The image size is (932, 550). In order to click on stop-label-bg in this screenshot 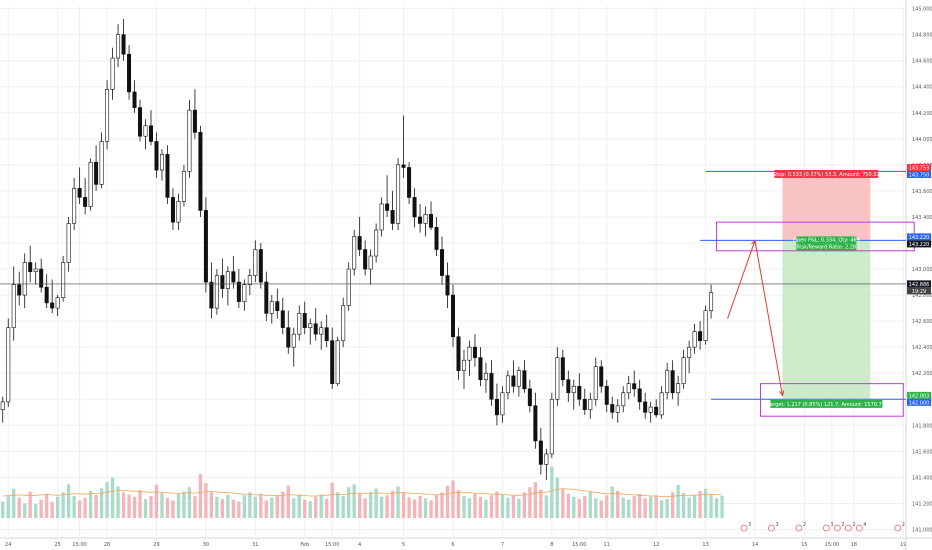, I will do `click(826, 173)`.